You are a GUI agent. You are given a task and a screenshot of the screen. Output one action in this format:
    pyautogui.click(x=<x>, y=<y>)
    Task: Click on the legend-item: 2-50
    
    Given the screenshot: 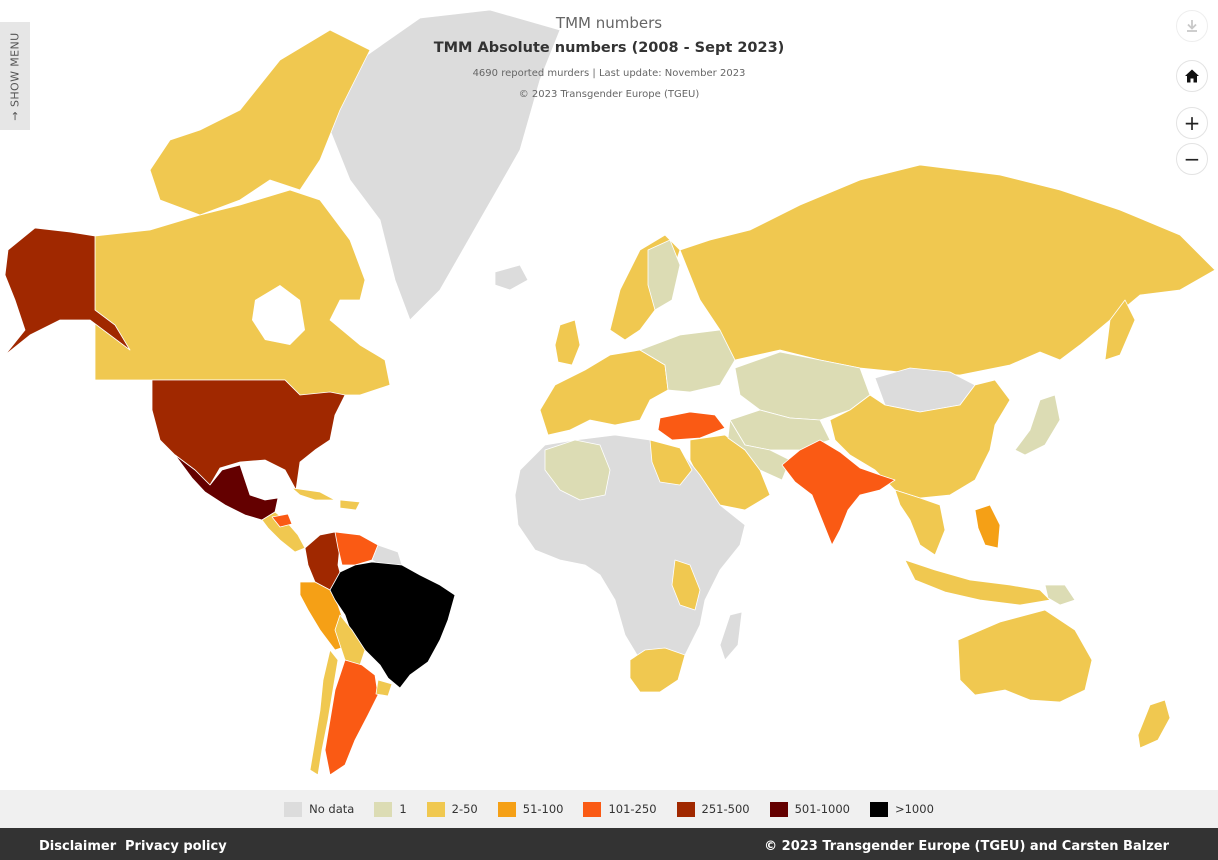 What is the action you would take?
    pyautogui.click(x=452, y=809)
    